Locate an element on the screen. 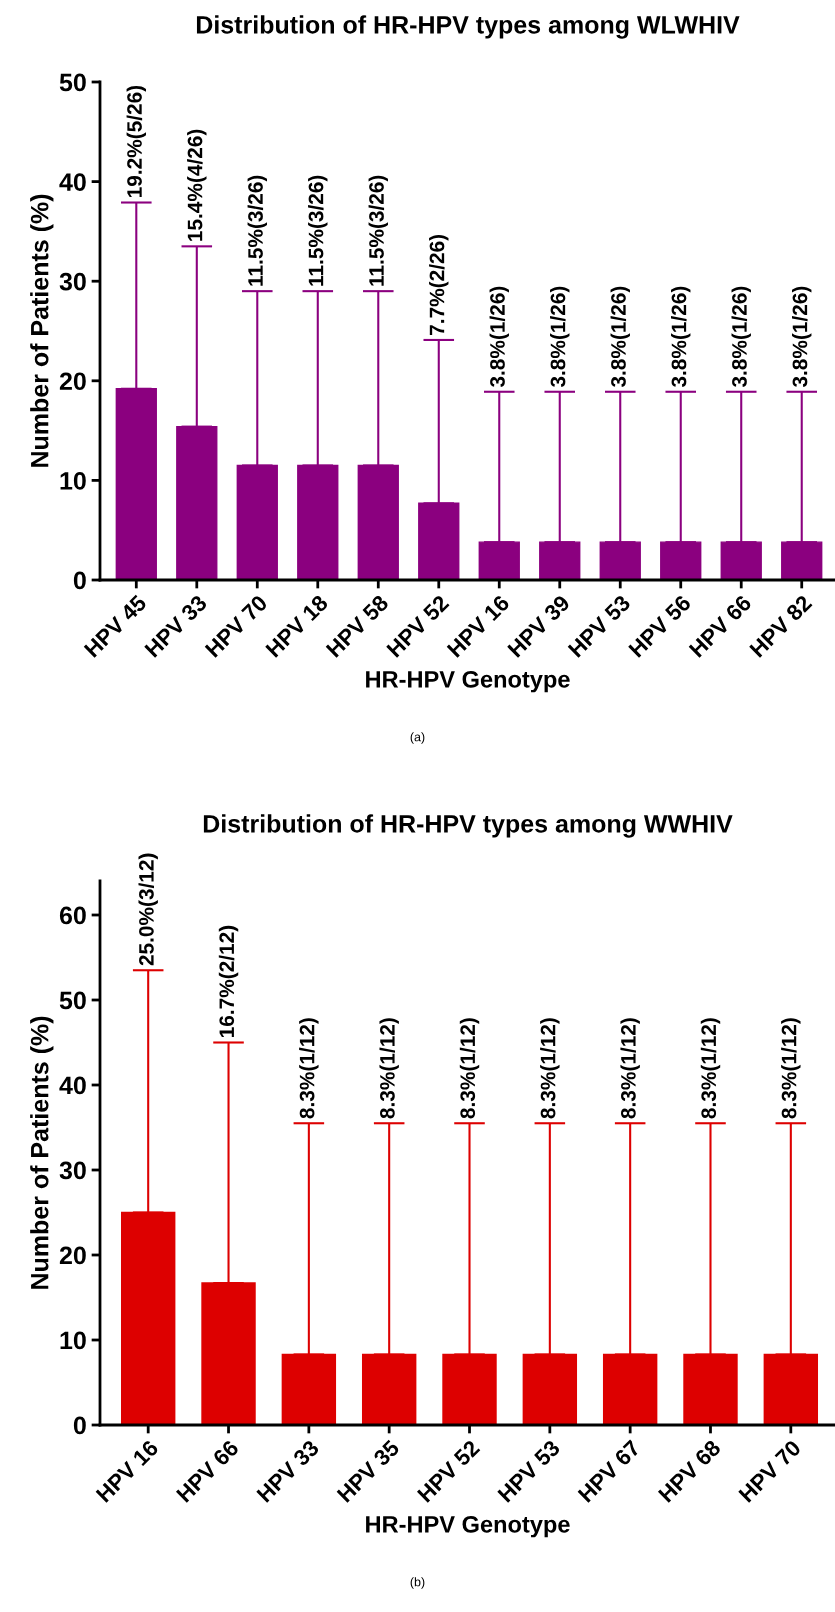  annotation: 16.7%(2/12) is located at coordinates (228, 981).